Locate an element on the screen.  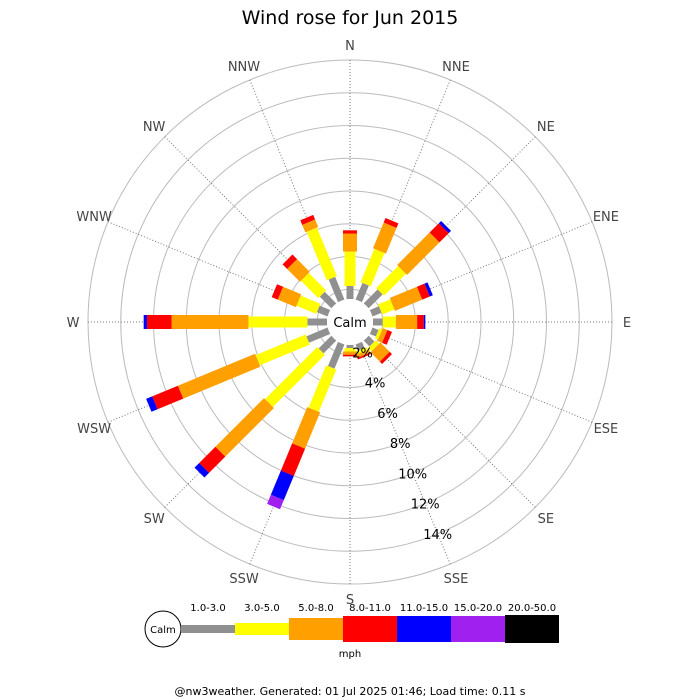
legend-label: 11.0-15.0 is located at coordinates (424, 608).